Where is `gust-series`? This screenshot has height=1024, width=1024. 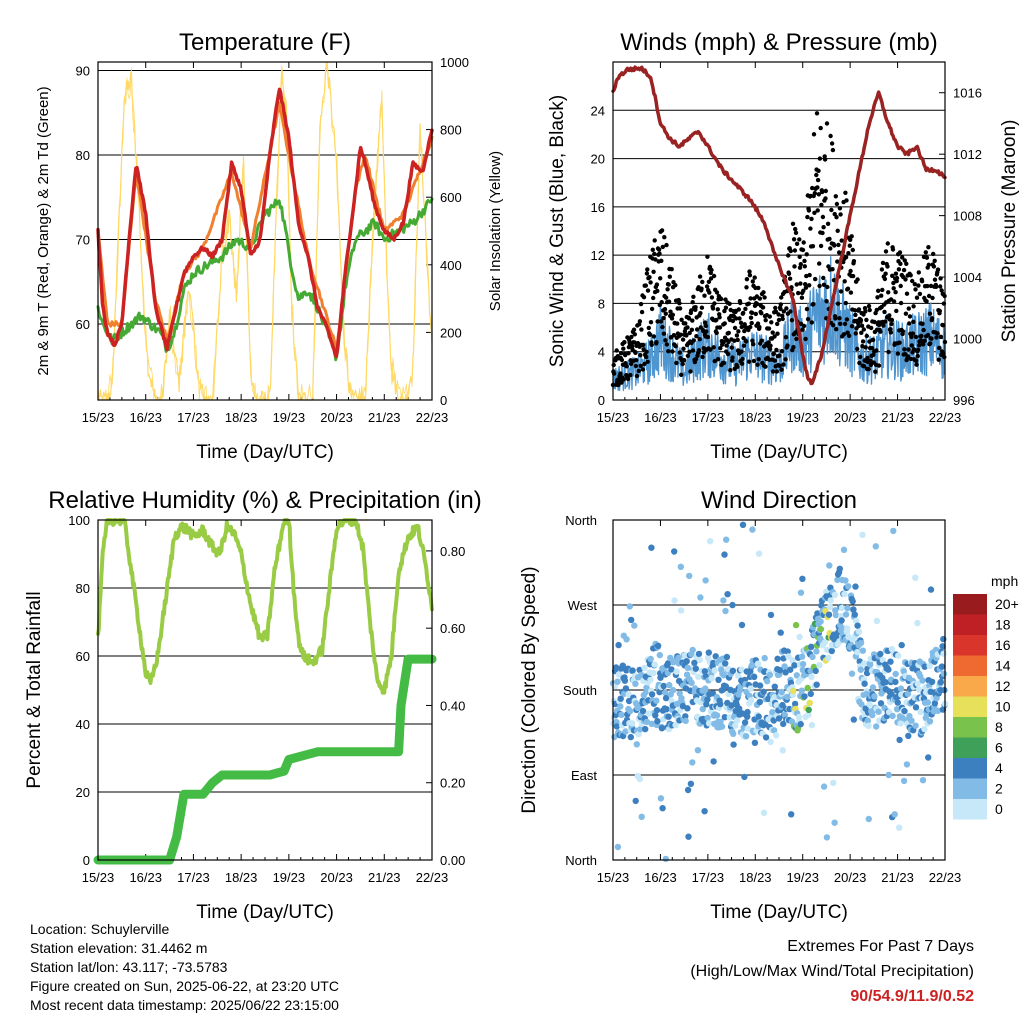
gust-series is located at coordinates (779, 249).